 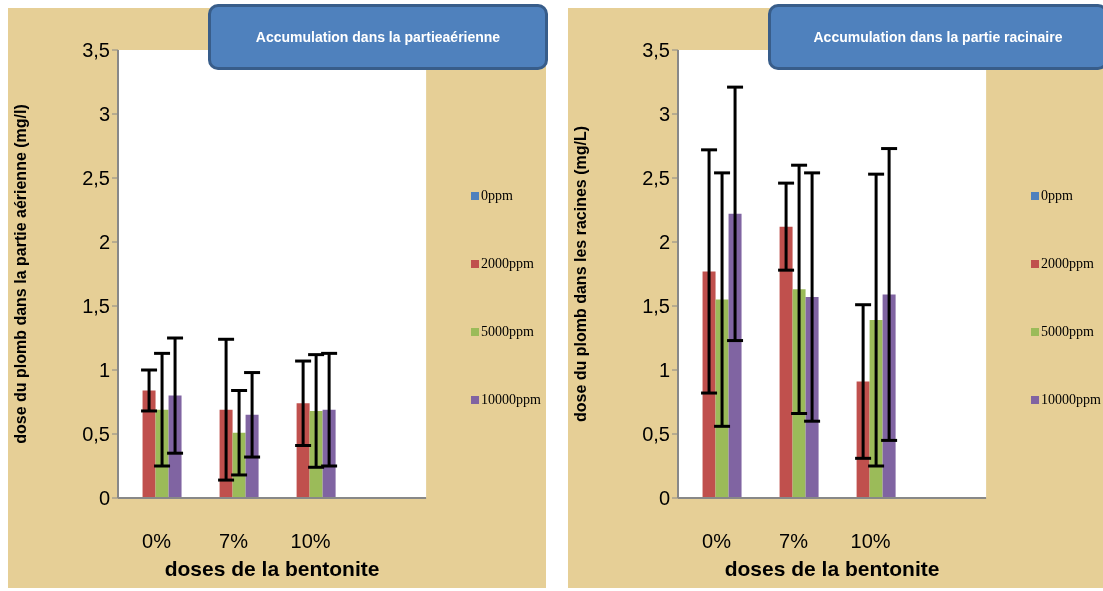 What do you see at coordinates (935, 37) in the screenshot?
I see `title-banner: Accumulation dans la partie racinaire` at bounding box center [935, 37].